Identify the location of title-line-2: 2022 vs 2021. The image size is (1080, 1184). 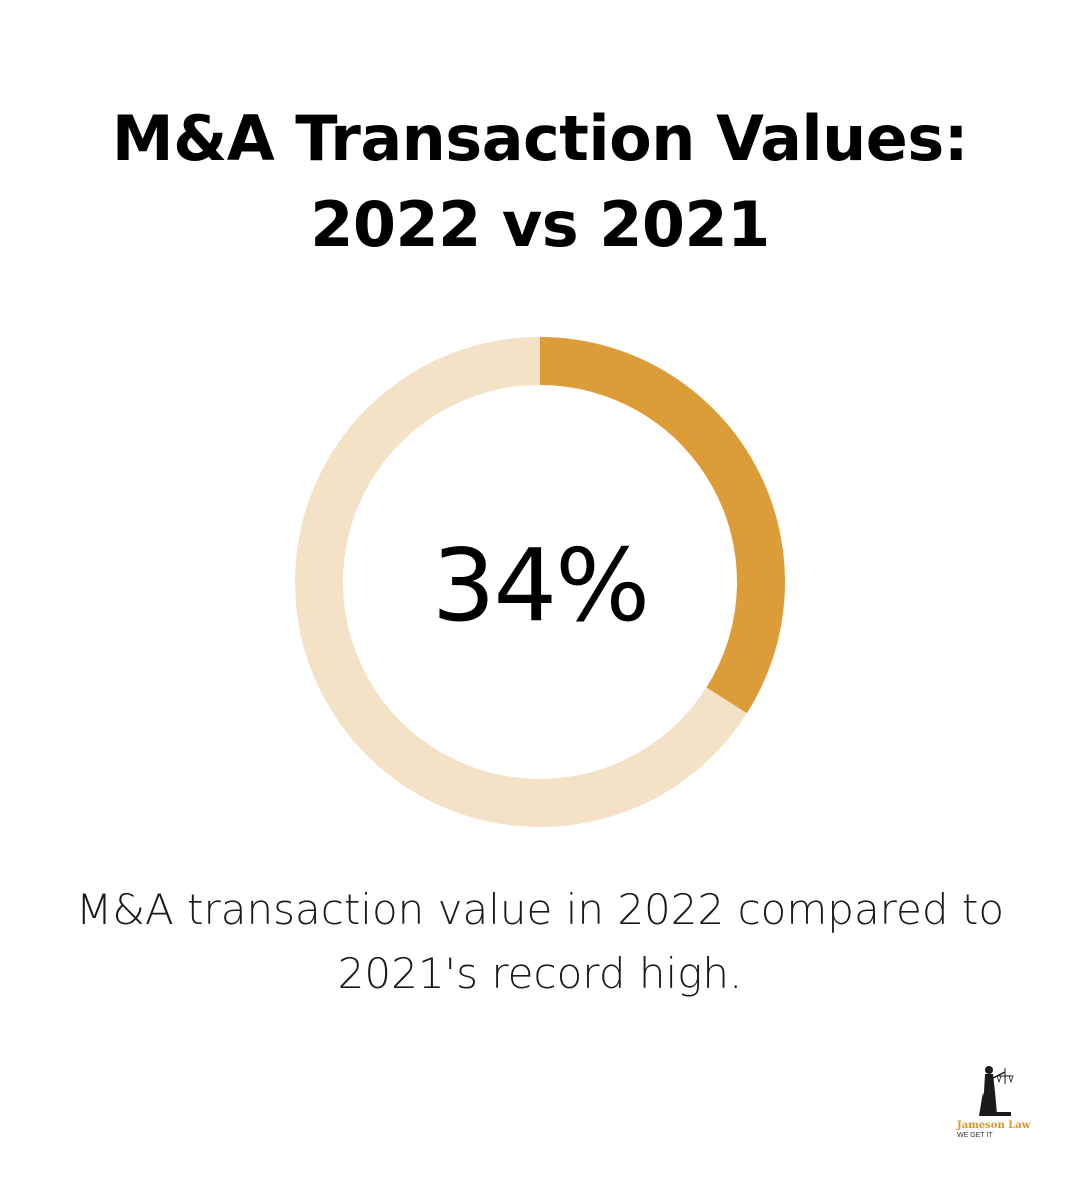
(540, 224).